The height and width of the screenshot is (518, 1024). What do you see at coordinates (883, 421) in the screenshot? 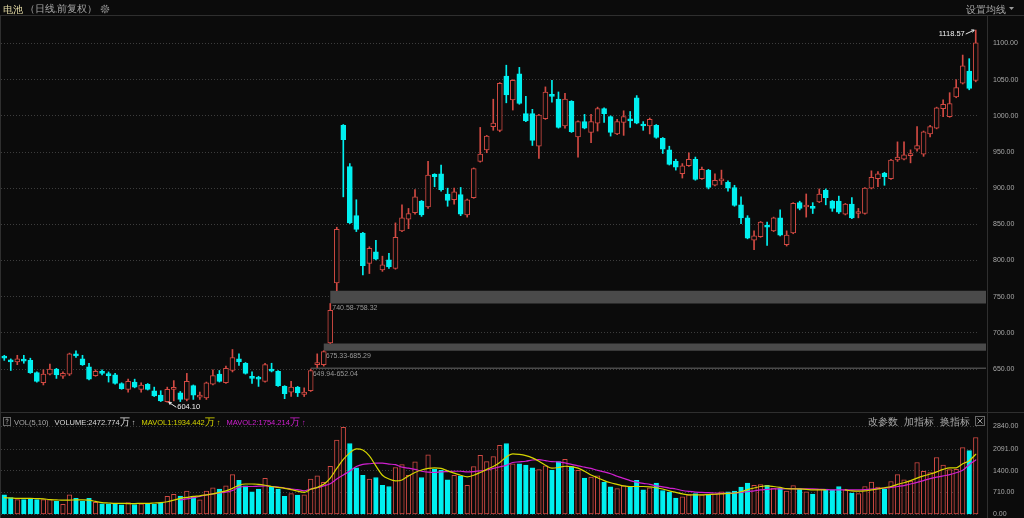
I see `annotation: 改参数` at bounding box center [883, 421].